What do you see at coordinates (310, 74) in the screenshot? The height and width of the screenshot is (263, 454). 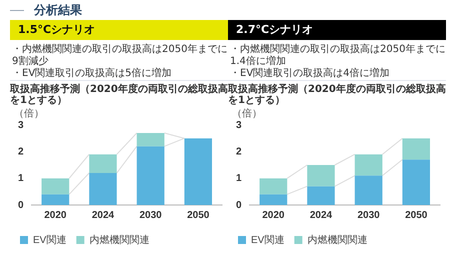 I see `text: ・EV関連取引の取扱高は4倍に増加` at bounding box center [310, 74].